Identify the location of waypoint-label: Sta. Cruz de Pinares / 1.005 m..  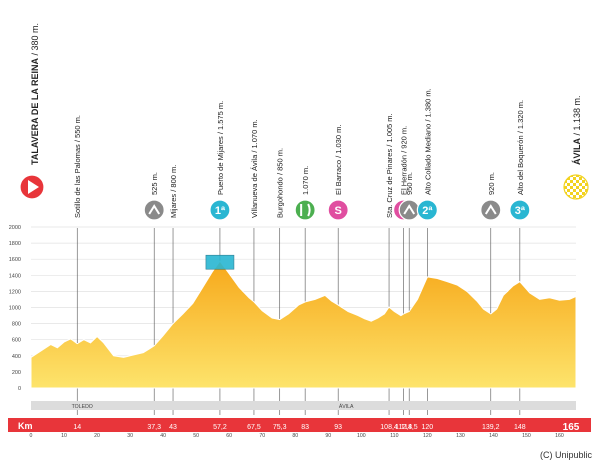
(389, 165).